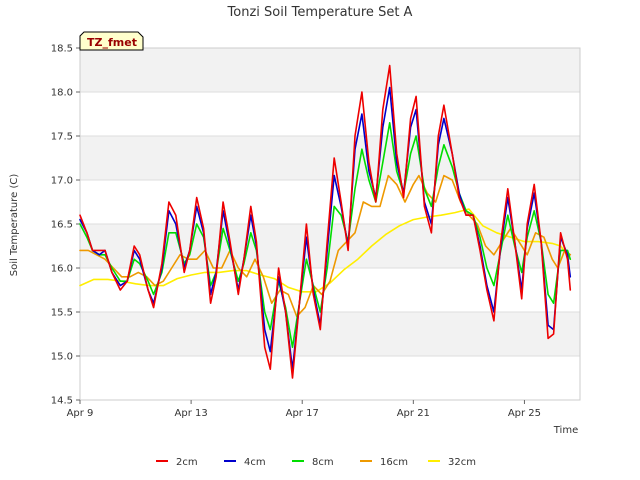 The height and width of the screenshot is (480, 640). I want to click on site-label-box: TZ_fmet, so click(111, 41).